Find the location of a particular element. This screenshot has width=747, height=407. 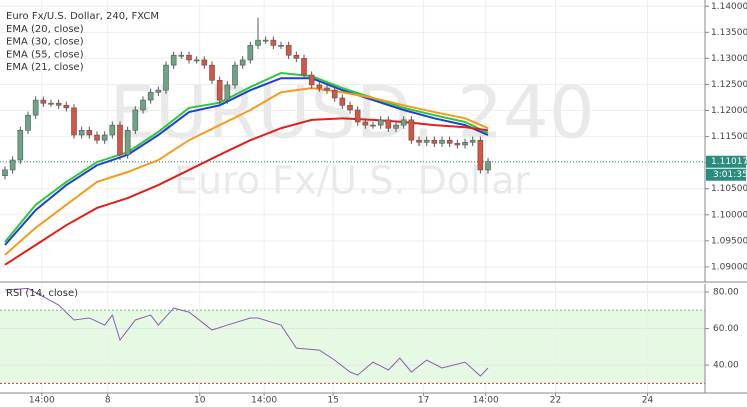

x-tick-label: 10 is located at coordinates (200, 401).